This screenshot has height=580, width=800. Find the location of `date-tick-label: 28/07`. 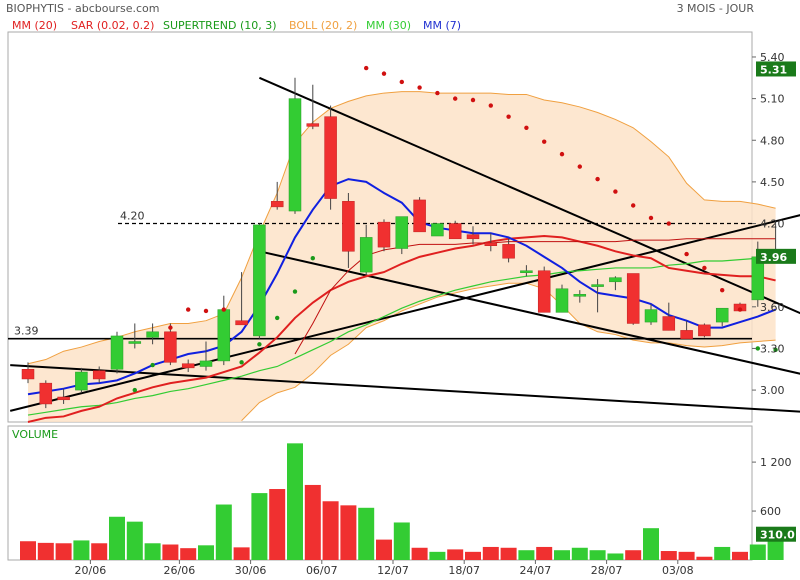

date-tick-label: 28/07 is located at coordinates (607, 570).